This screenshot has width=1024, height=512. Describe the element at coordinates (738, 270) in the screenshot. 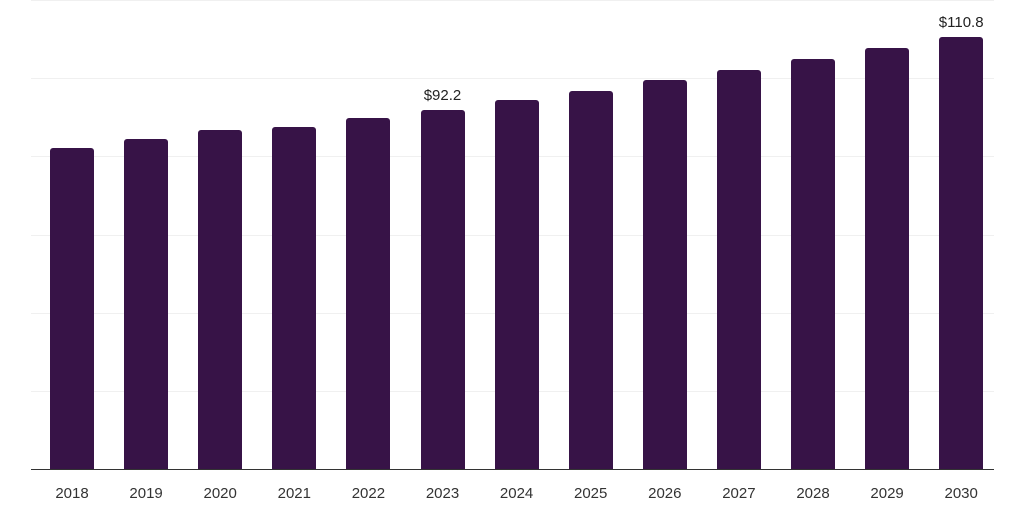

I see `bar-2027` at that location.